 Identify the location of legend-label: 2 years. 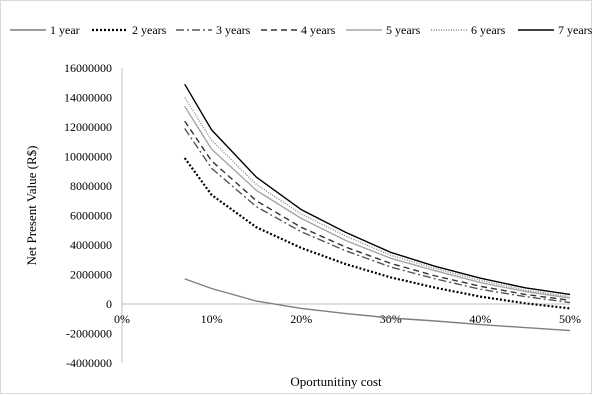
(149, 30).